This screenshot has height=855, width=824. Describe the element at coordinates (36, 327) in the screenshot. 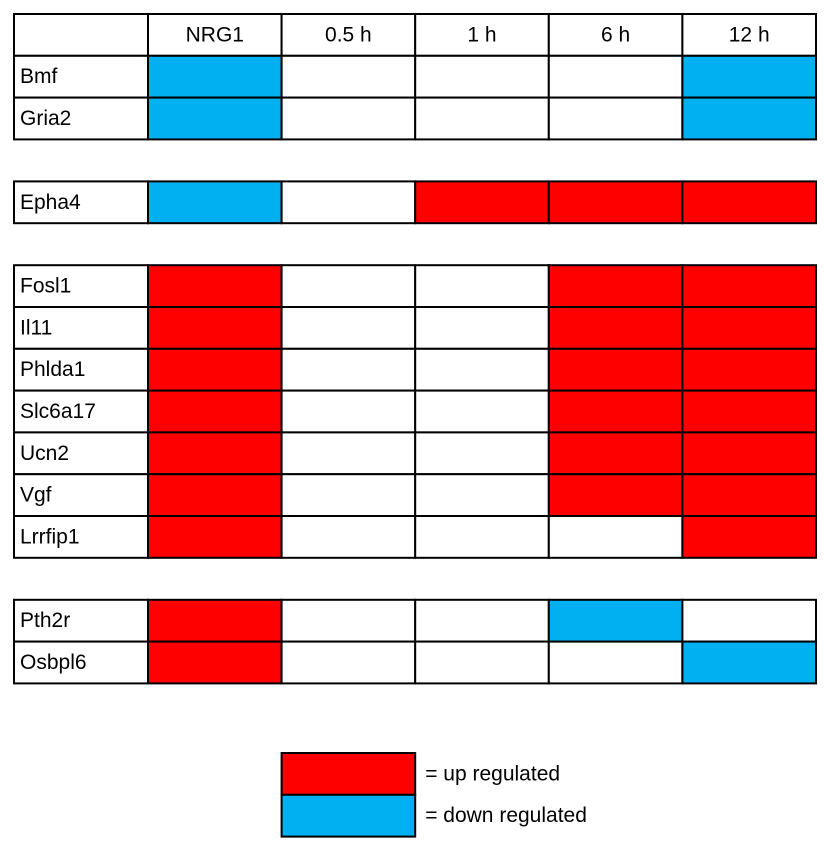

I see `gene-label: Il11` at that location.